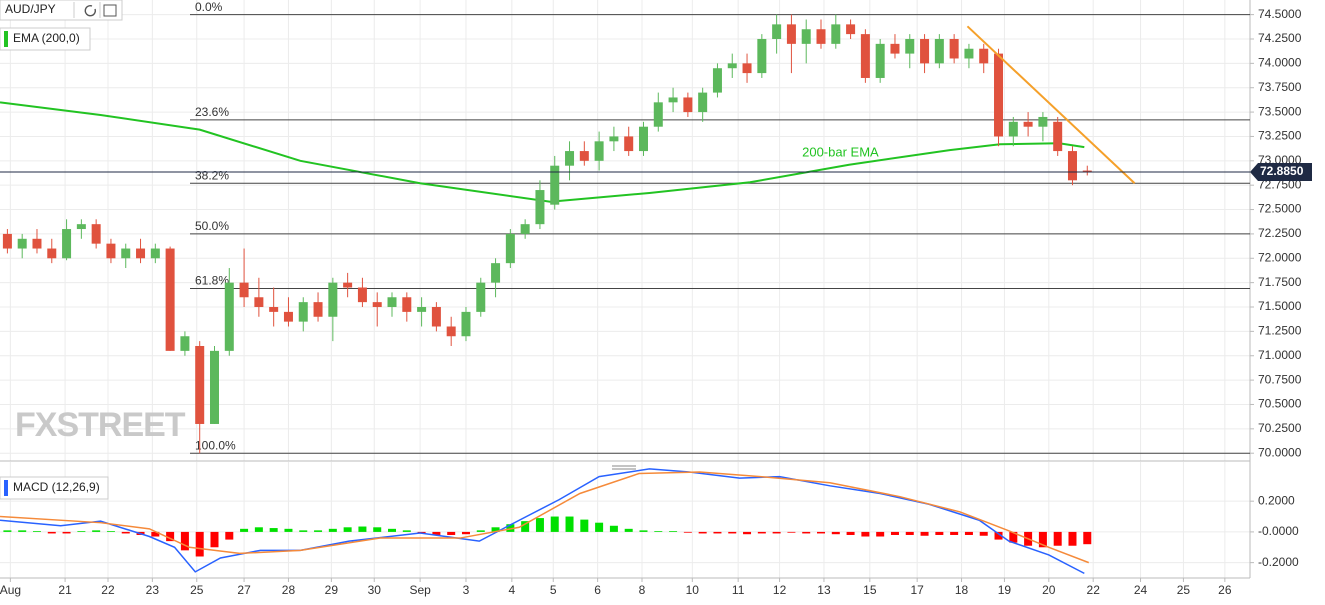 The image size is (1325, 605). I want to click on y-tick-label: 74.5000, so click(1280, 14).